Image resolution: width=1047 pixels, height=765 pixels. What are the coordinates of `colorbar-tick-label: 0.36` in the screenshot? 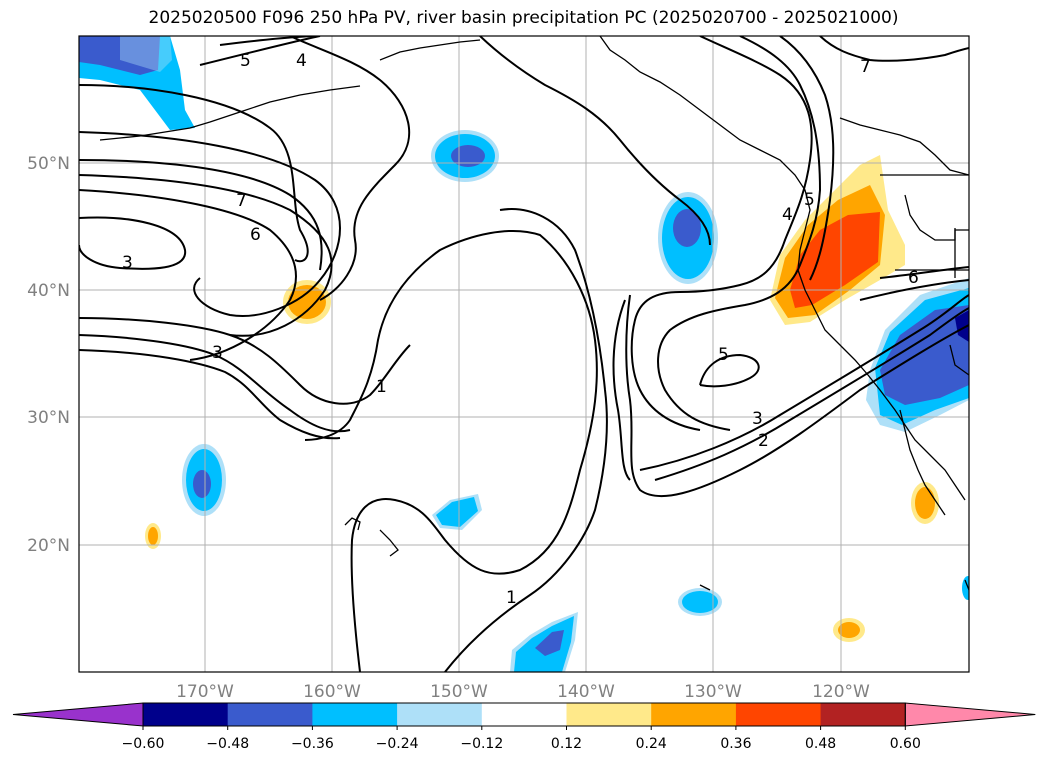 It's located at (735, 744).